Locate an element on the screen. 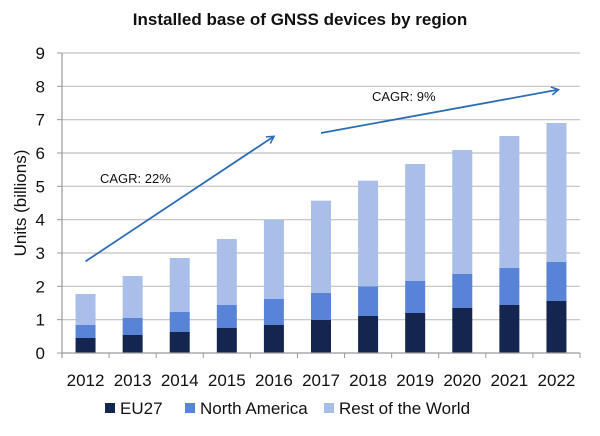  legend-item-rest-of-the-world: Rest of the World is located at coordinates (397, 408).